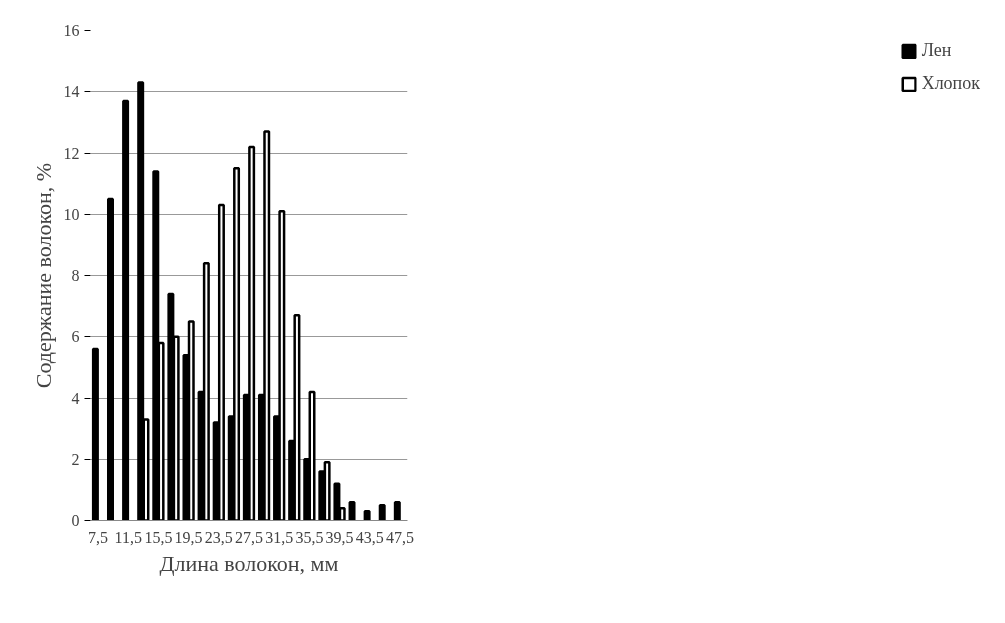 This screenshot has height=623, width=1005. Describe the element at coordinates (158, 537) in the screenshot. I see `x-tick-label: 15,5` at that location.